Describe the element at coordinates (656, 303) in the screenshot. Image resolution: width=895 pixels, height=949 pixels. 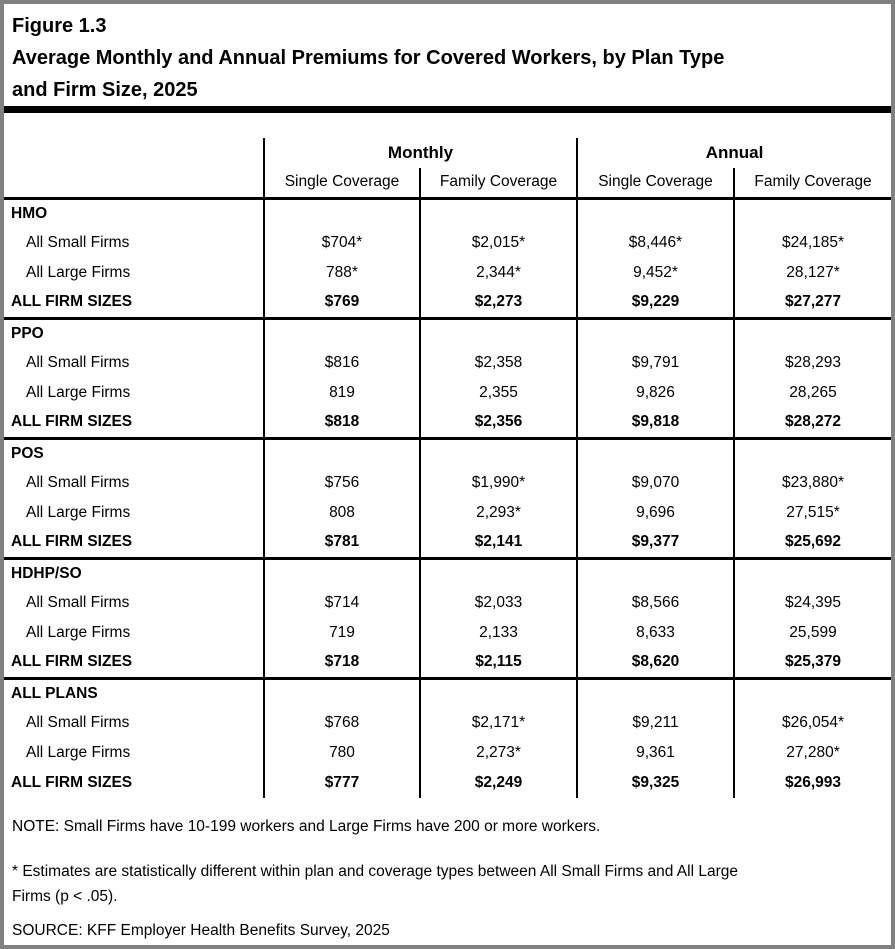
I see `cell-value: $9,229` at that location.